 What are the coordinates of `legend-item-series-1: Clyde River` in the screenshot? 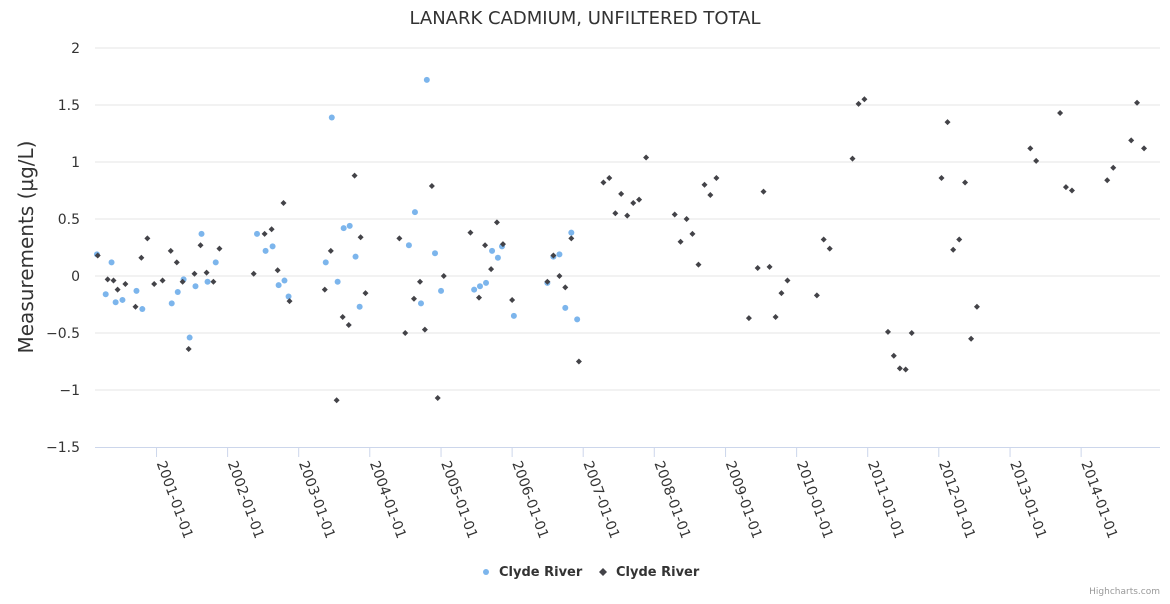 It's located at (533, 572).